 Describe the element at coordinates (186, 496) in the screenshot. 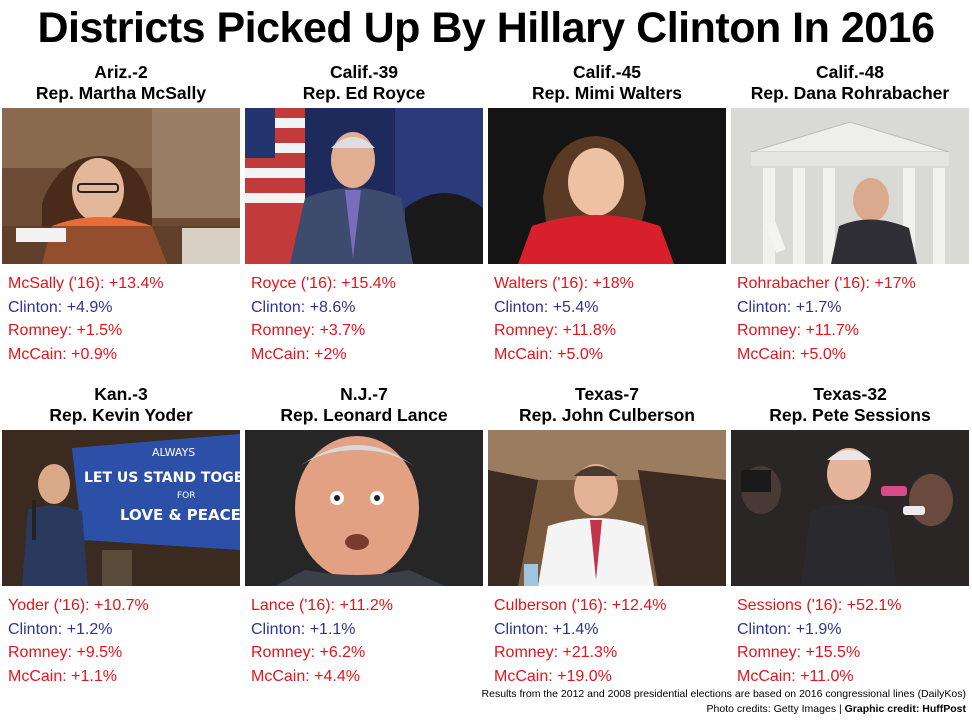

I see `banner-text-for: FOR` at that location.